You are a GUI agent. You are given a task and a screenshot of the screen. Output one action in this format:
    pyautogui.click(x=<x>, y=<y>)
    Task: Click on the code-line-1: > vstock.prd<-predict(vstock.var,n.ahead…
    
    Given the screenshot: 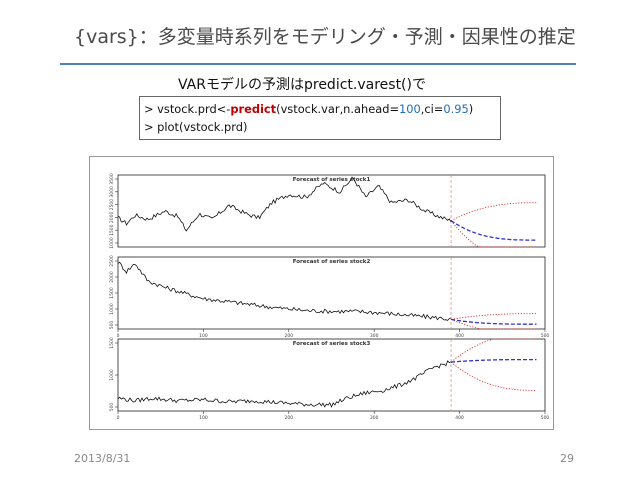 What is the action you would take?
    pyautogui.click(x=320, y=109)
    